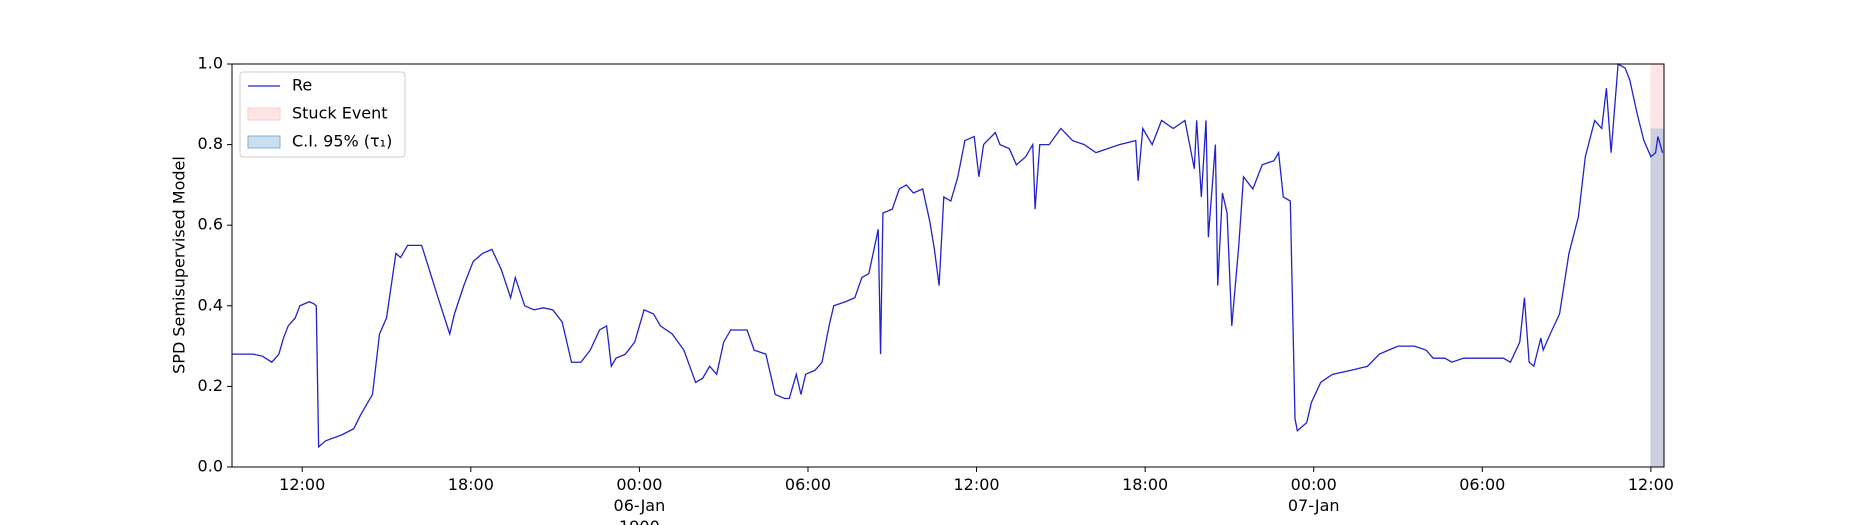 This screenshot has width=1850, height=525. What do you see at coordinates (342, 141) in the screenshot?
I see `legend-label: C.I. 95% (τ₁)` at bounding box center [342, 141].